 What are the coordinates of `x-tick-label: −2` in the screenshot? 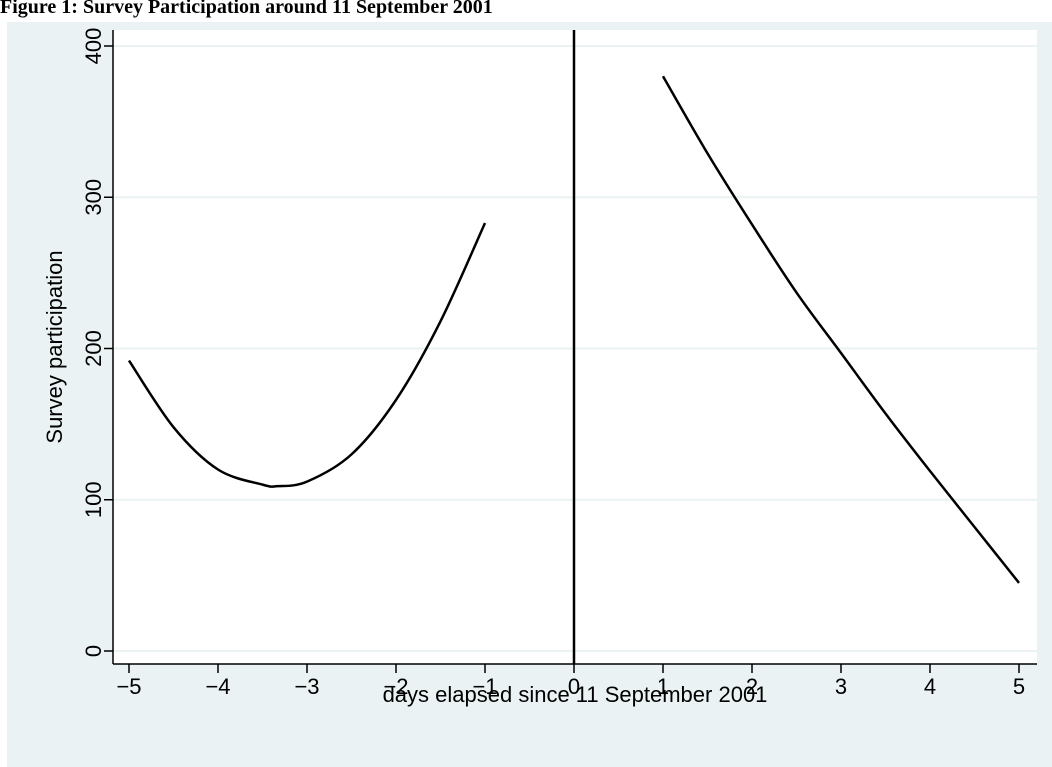 It's located at (395, 686).